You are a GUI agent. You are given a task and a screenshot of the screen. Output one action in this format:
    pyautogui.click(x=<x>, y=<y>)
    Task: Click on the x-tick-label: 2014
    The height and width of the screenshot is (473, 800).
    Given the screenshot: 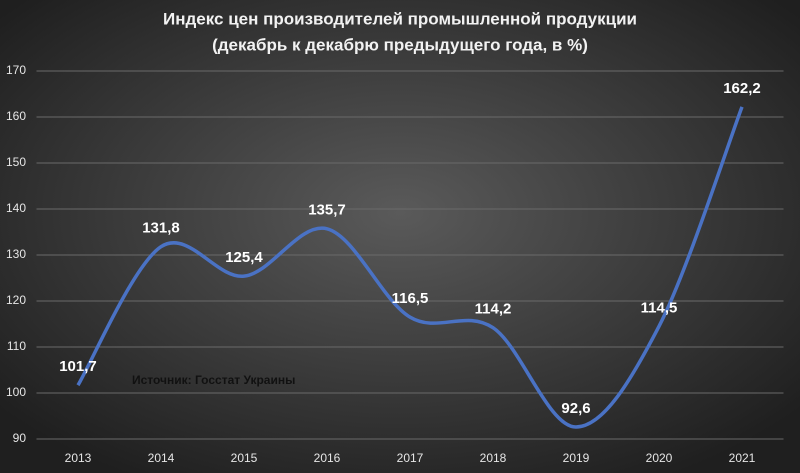 What is the action you would take?
    pyautogui.click(x=161, y=458)
    